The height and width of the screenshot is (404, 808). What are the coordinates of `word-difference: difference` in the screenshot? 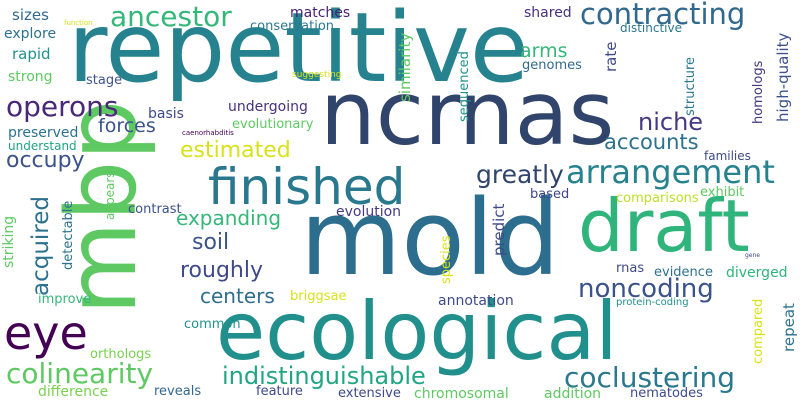 It's located at (73, 392).